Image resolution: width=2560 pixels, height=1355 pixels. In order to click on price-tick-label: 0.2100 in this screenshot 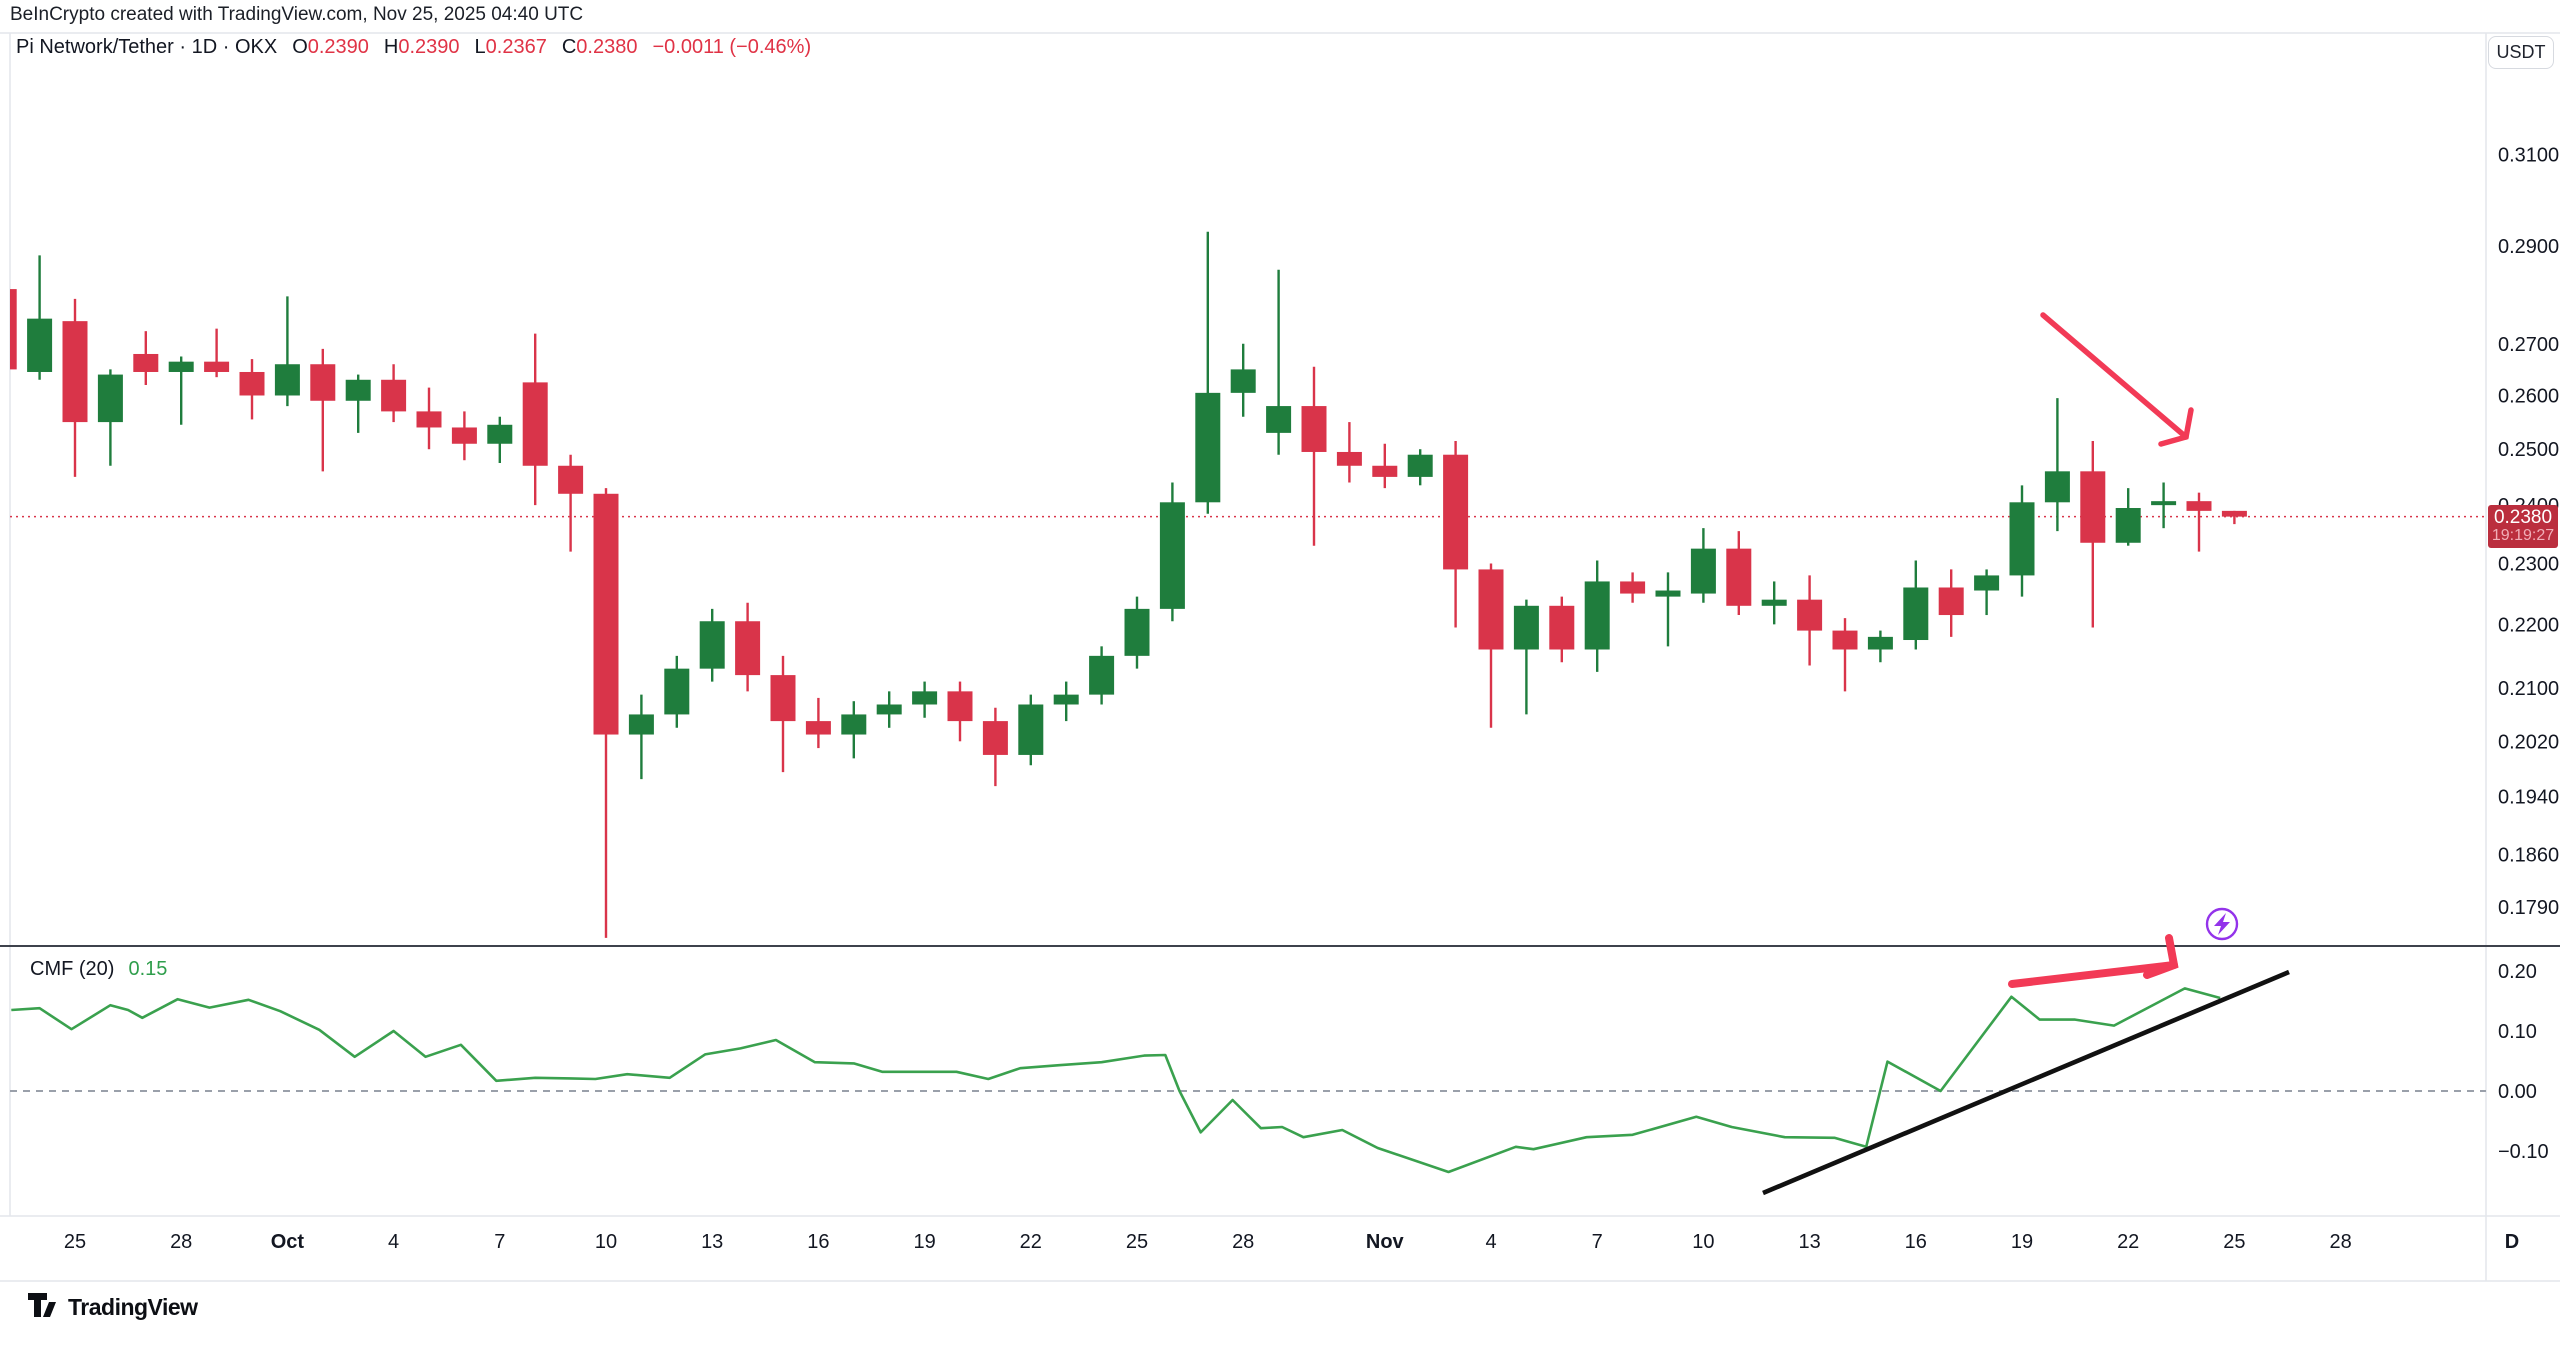, I will do `click(2528, 689)`.